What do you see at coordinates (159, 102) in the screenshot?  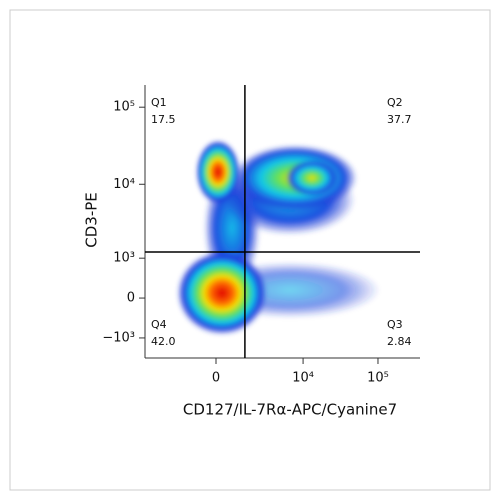 I see `quadrant-name: Q1` at bounding box center [159, 102].